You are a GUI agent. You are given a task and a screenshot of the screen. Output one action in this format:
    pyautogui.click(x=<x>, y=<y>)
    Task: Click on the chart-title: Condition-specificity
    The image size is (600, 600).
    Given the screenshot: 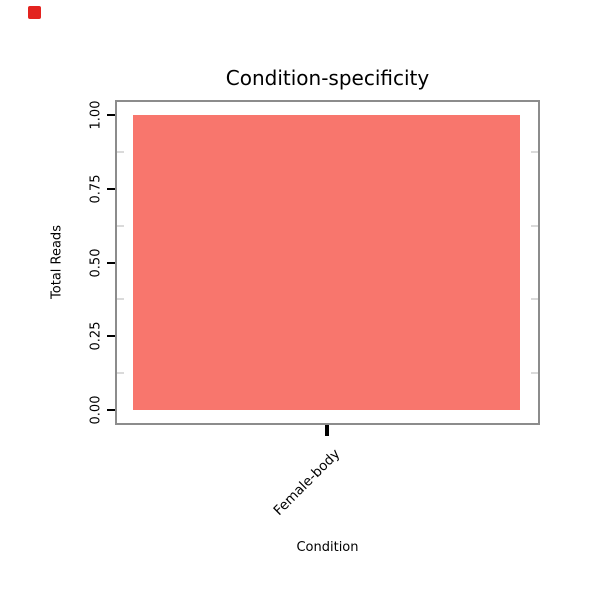 What is the action you would take?
    pyautogui.click(x=327, y=78)
    